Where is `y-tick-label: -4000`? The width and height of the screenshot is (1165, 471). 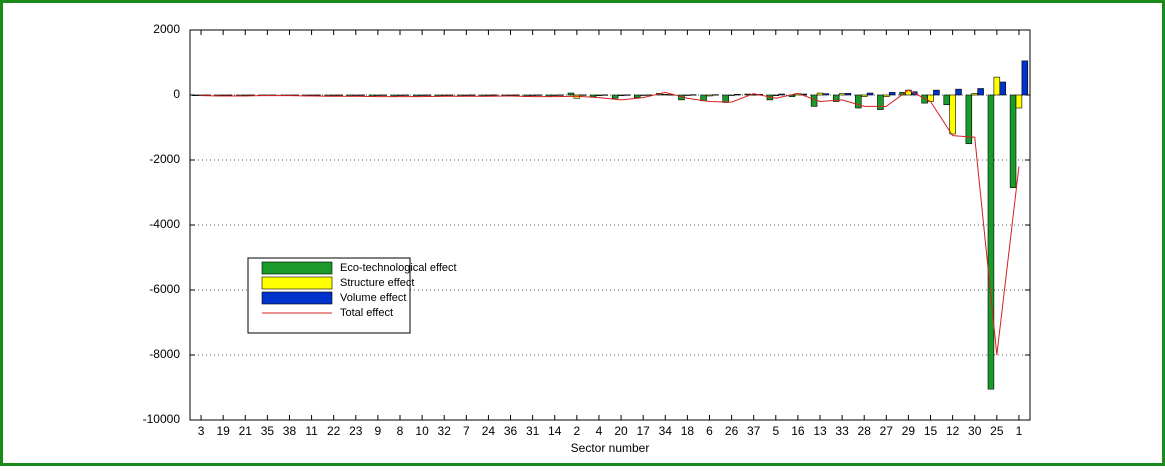 y-tick-label: -4000 is located at coordinates (164, 224).